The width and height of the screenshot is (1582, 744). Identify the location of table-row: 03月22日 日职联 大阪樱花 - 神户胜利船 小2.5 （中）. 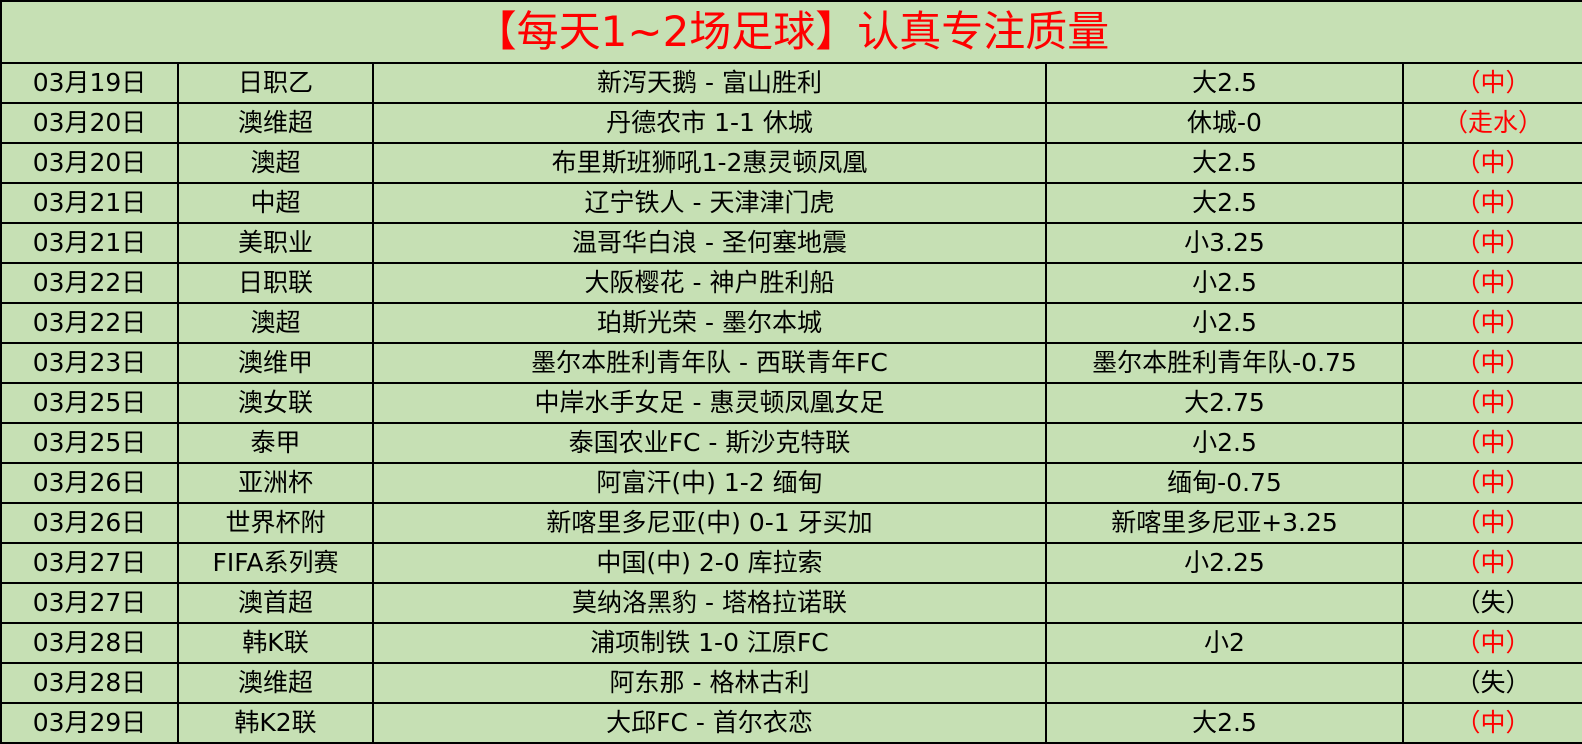
(791, 283).